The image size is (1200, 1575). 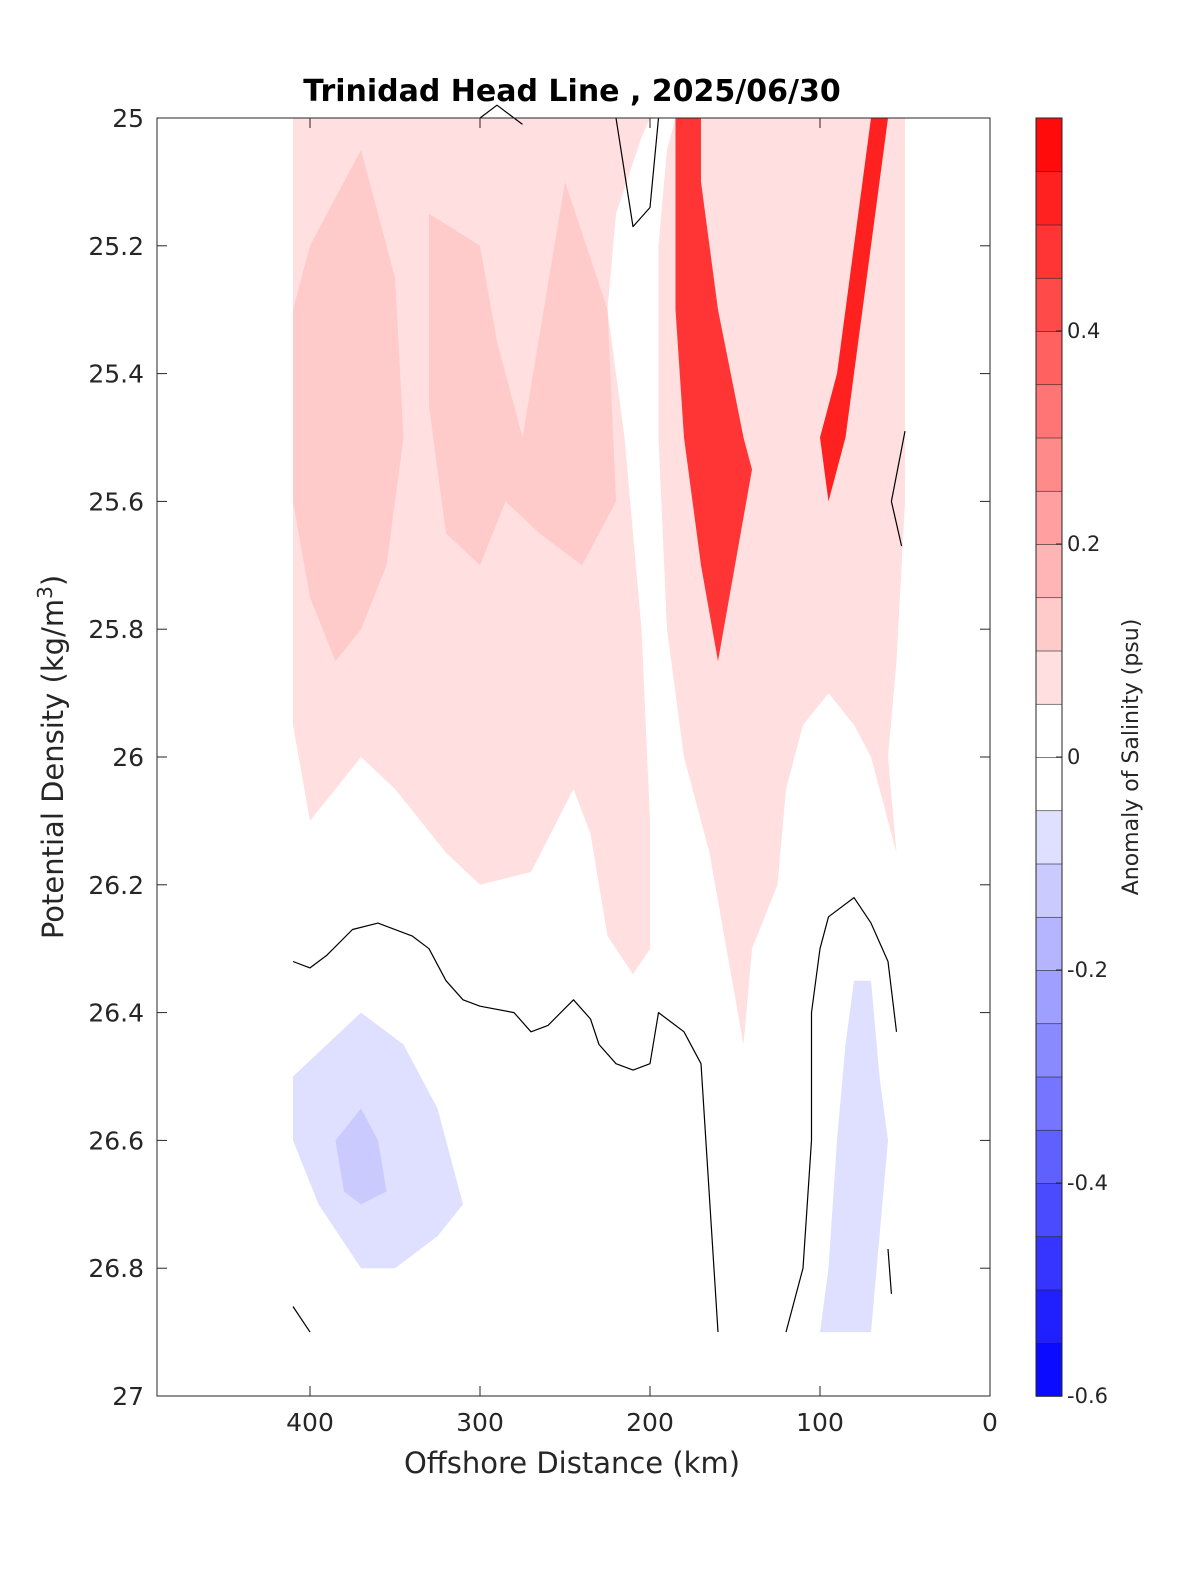 What do you see at coordinates (650, 1422) in the screenshot?
I see `x-tick-label: 200` at bounding box center [650, 1422].